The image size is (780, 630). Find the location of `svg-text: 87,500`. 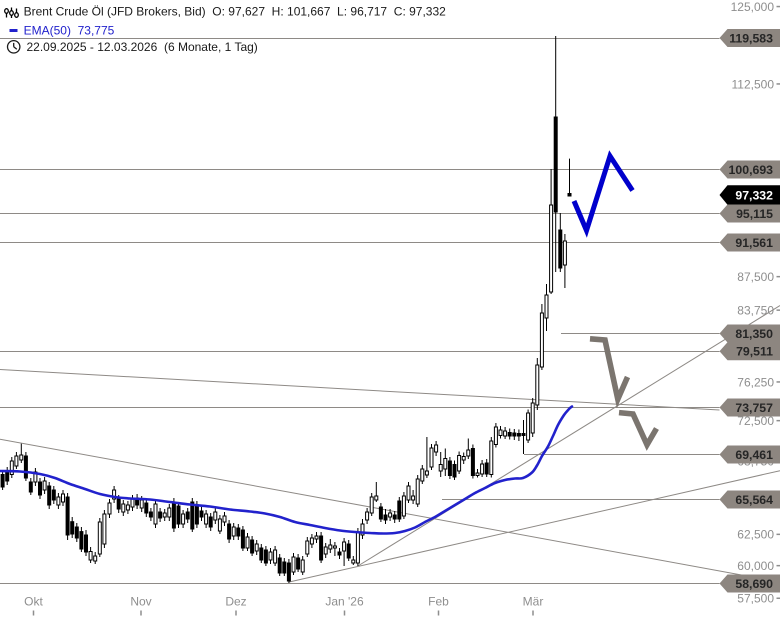

svg-text: 87,500 is located at coordinates (755, 277).